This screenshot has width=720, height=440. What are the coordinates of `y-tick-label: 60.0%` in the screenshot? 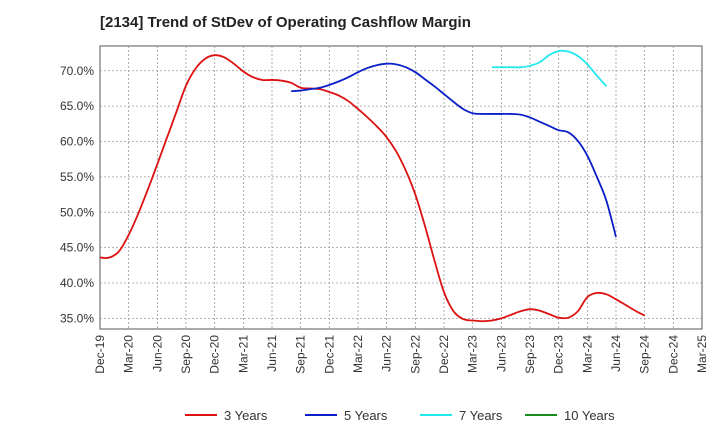 It's located at (77, 142).